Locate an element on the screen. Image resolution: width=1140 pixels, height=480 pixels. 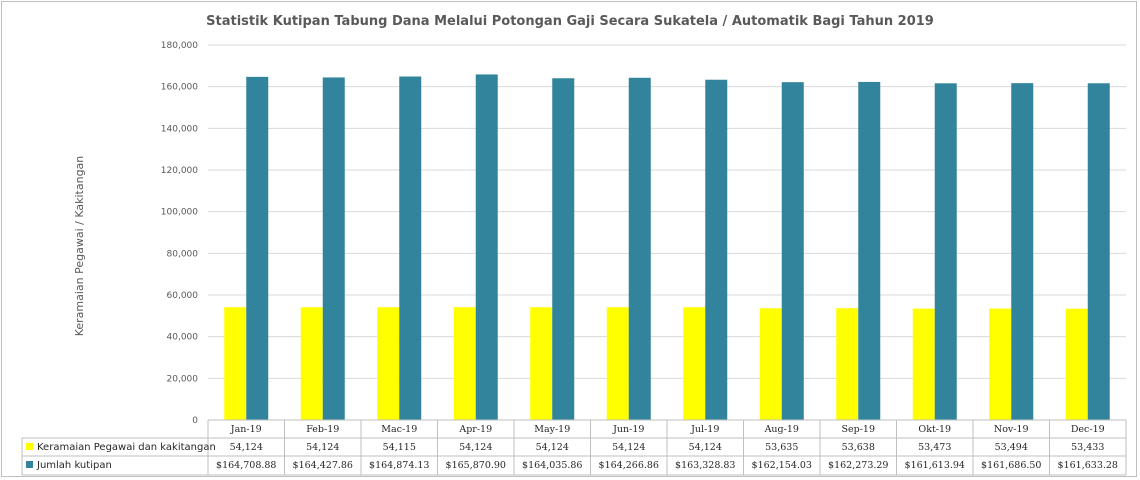
category-label: Aug-19 is located at coordinates (781, 429).